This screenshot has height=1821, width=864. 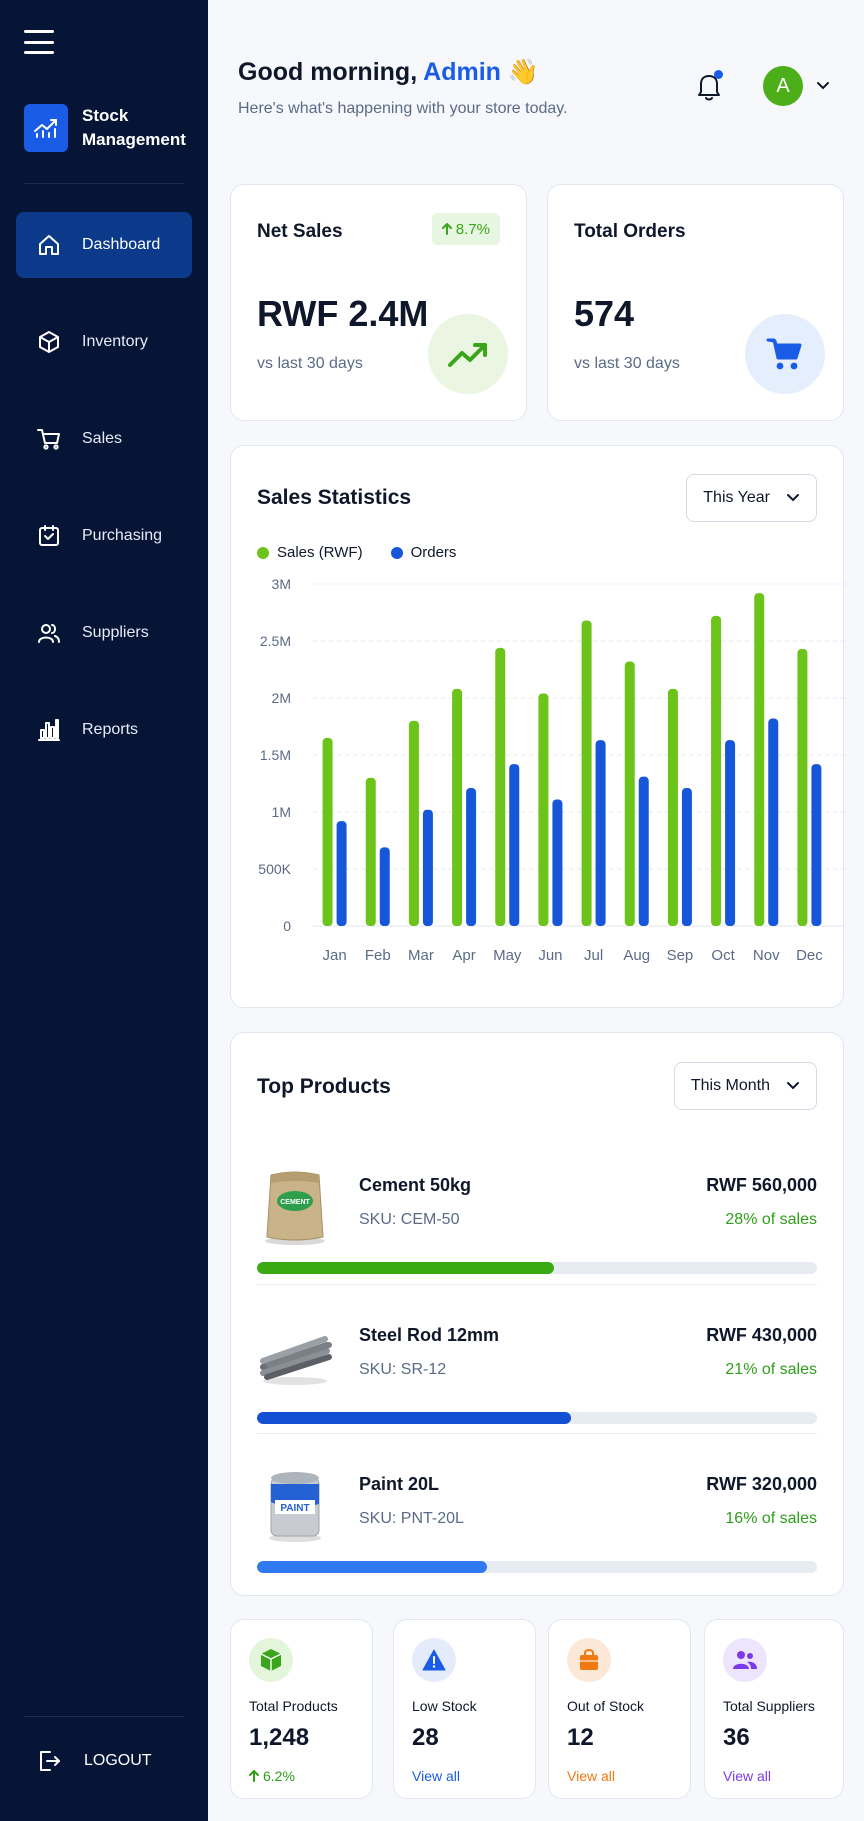 What do you see at coordinates (709, 86) in the screenshot?
I see `notification-button` at bounding box center [709, 86].